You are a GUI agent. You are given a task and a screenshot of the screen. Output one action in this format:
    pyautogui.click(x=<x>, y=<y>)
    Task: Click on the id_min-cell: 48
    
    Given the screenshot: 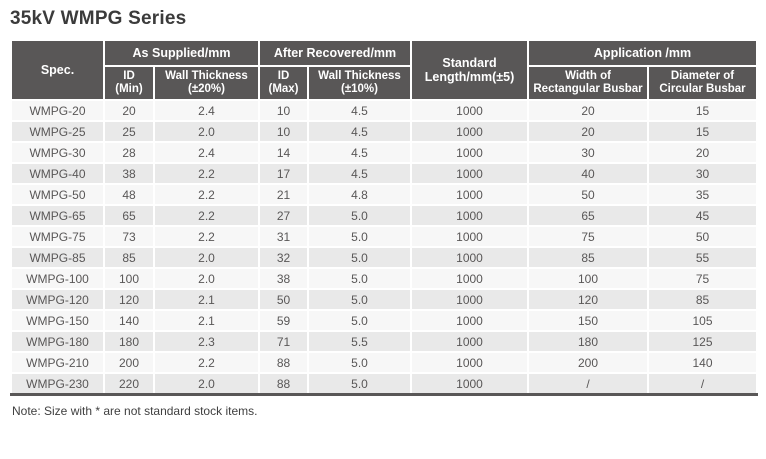 What is the action you would take?
    pyautogui.click(x=129, y=194)
    